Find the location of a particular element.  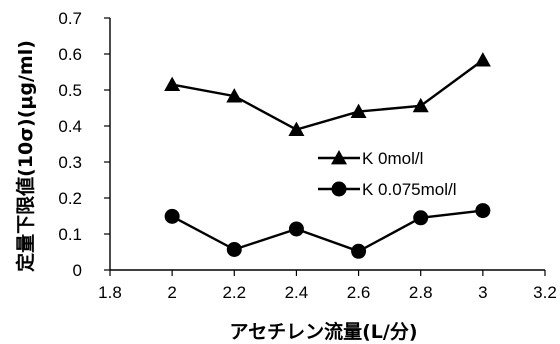

x-tick-label: 2.4 is located at coordinates (297, 292).